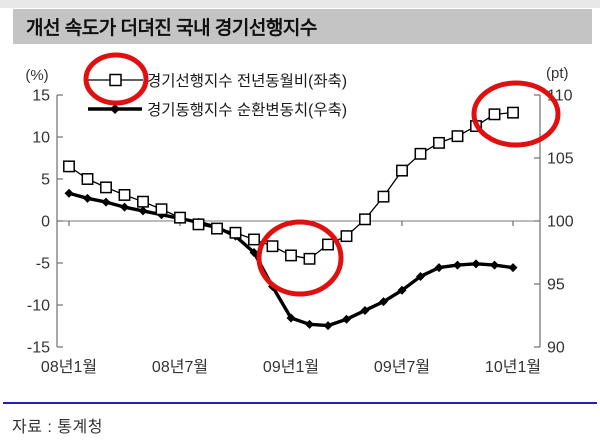 Image resolution: width=600 pixels, height=442 pixels. What do you see at coordinates (556, 348) in the screenshot?
I see `right-axis-tick-label: 90` at bounding box center [556, 348].